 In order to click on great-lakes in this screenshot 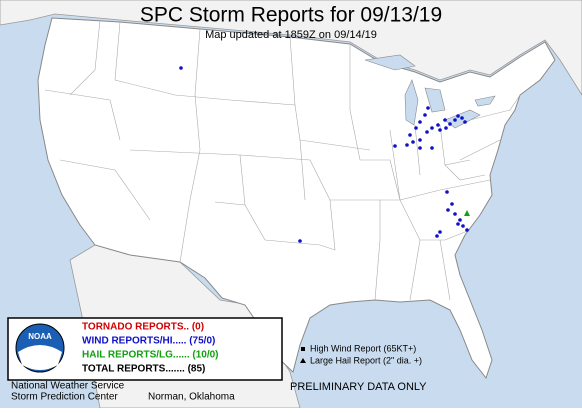, I will do `click(430, 91)`.